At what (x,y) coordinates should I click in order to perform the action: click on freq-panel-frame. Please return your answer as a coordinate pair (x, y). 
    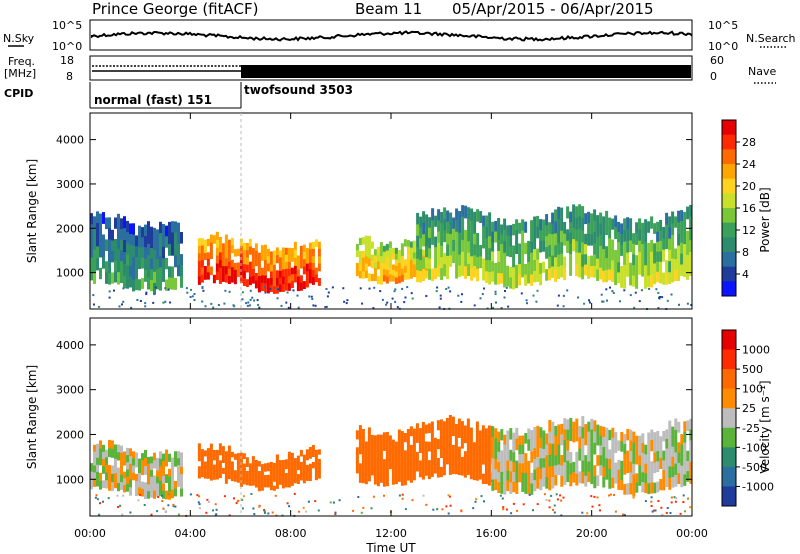
    Looking at the image, I should click on (391, 68).